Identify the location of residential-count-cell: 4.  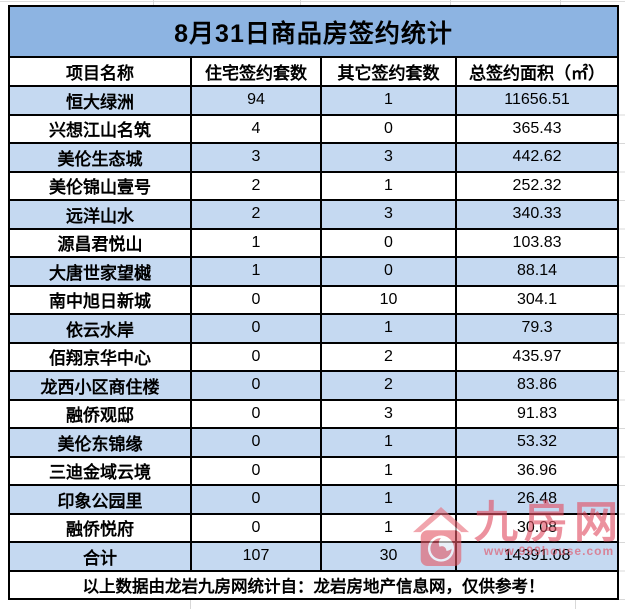
(256, 128).